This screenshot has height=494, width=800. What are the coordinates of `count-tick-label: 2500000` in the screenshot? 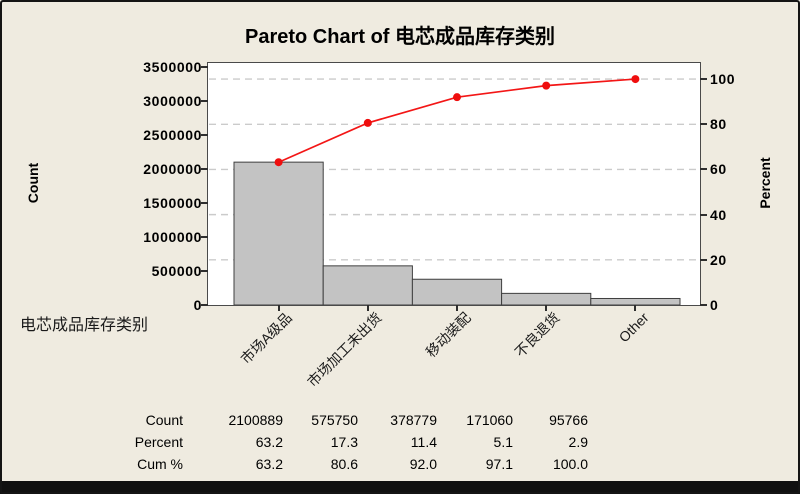 It's located at (172, 135).